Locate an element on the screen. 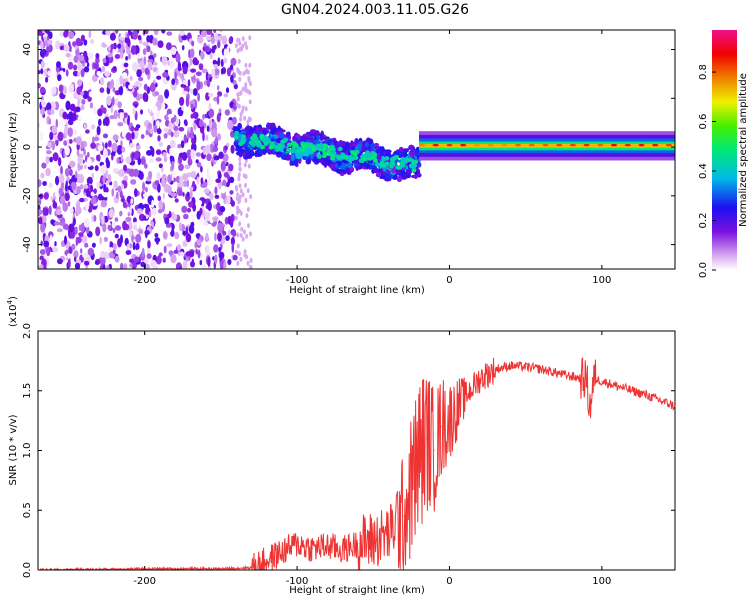 This screenshot has height=600, width=750. tick-label: 0.0 is located at coordinates (703, 270).